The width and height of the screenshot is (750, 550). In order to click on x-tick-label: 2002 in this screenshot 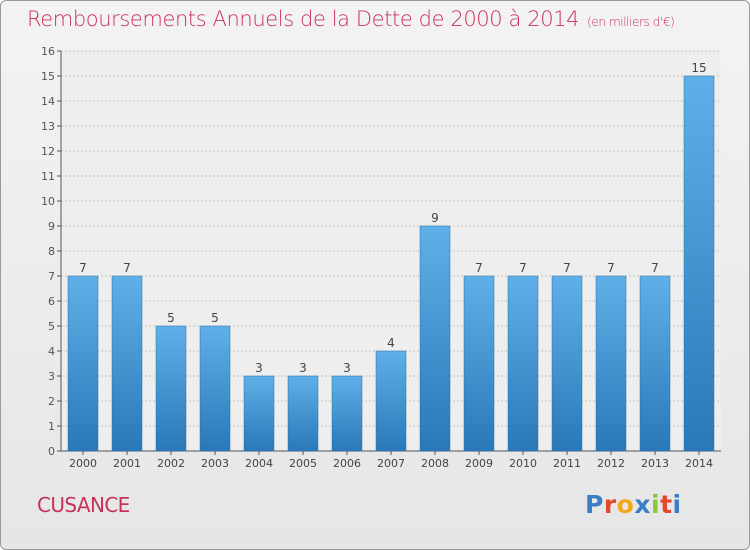, I will do `click(171, 463)`.